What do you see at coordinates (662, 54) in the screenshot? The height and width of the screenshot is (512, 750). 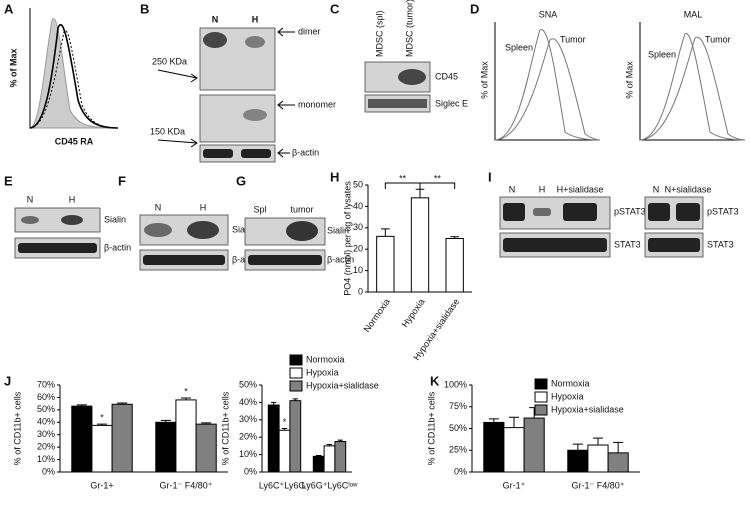 I see `curve-label: Spleen` at bounding box center [662, 54].